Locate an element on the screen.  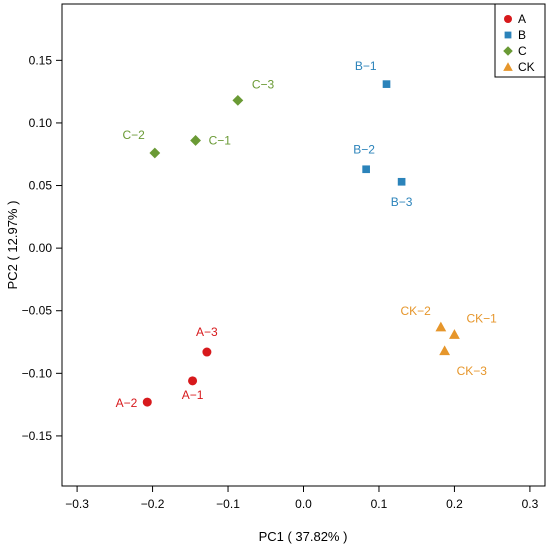
point-label: B−1 is located at coordinates (366, 66).